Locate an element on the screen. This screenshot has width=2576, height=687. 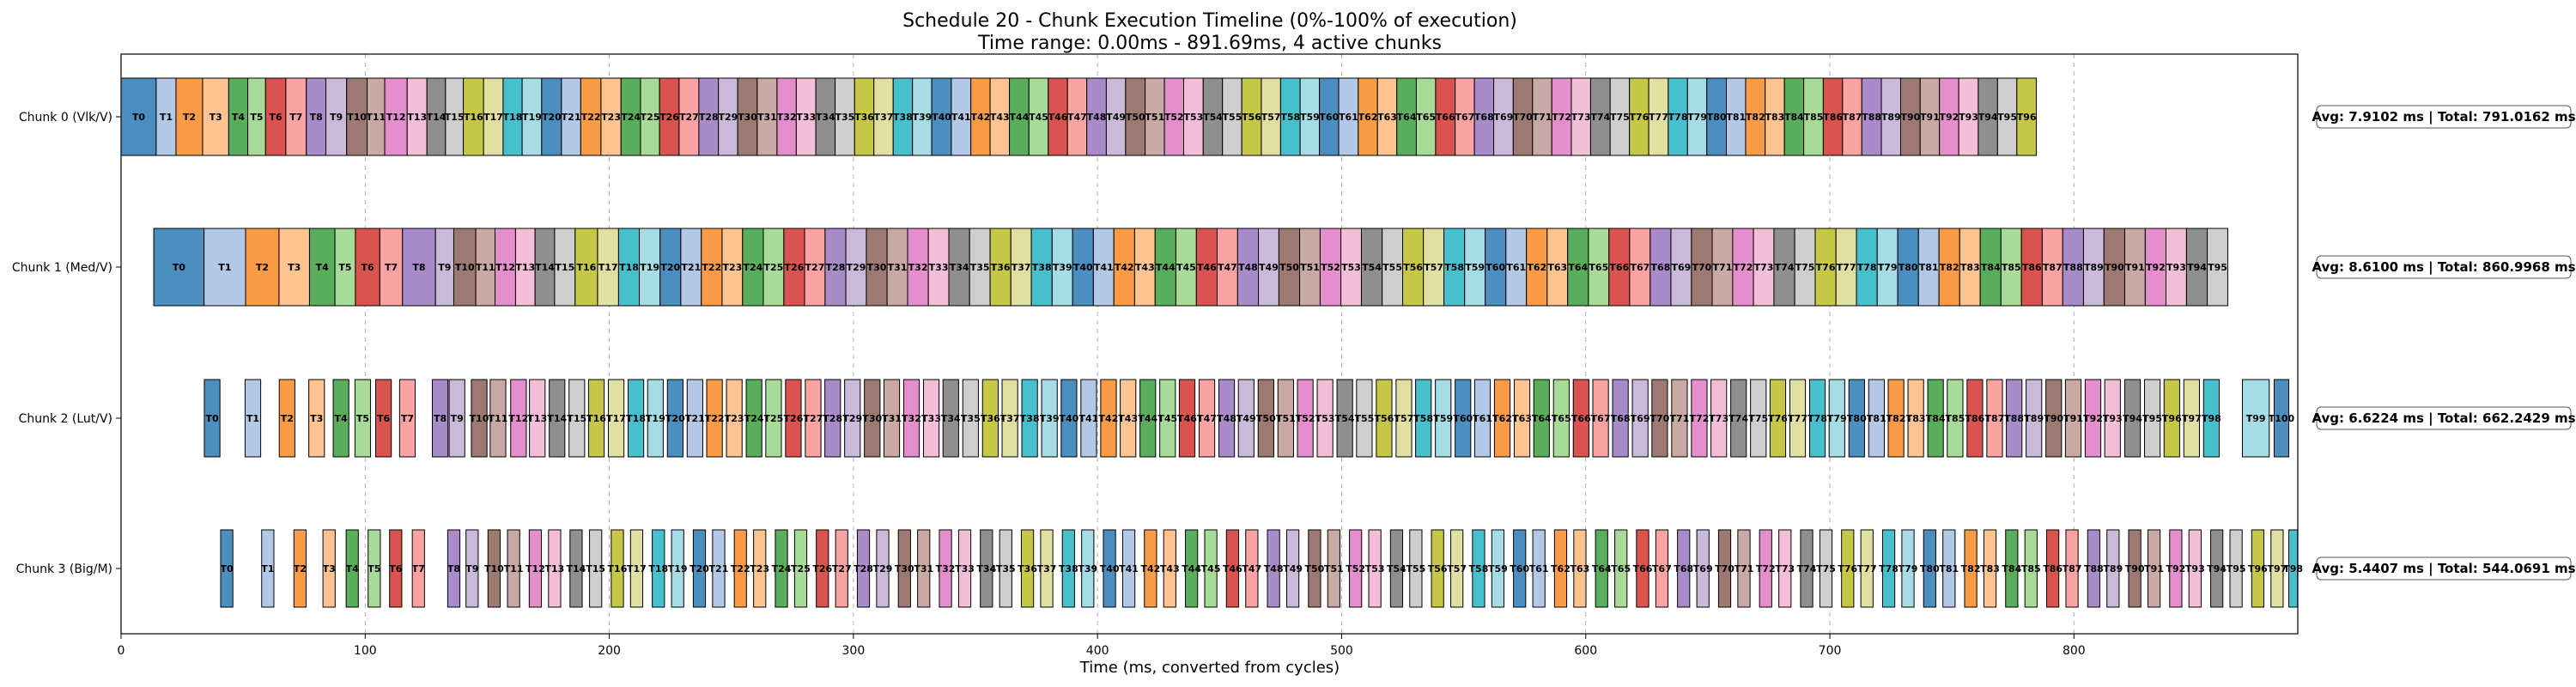
stats-text: Avg: 8.6100 ms | Total: 860.9968 ms is located at coordinates (2443, 267).